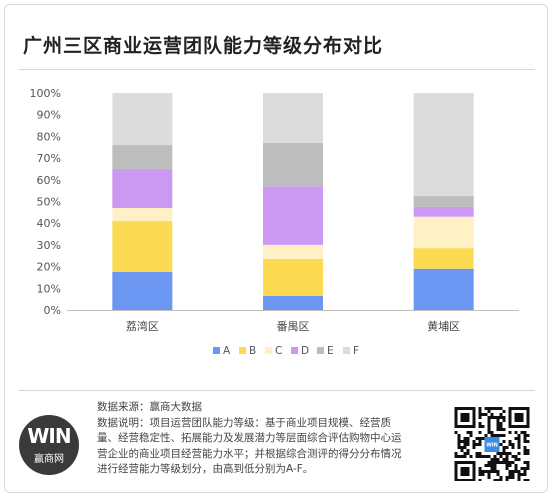  What do you see at coordinates (330, 351) in the screenshot?
I see `legend-label: E` at bounding box center [330, 351].